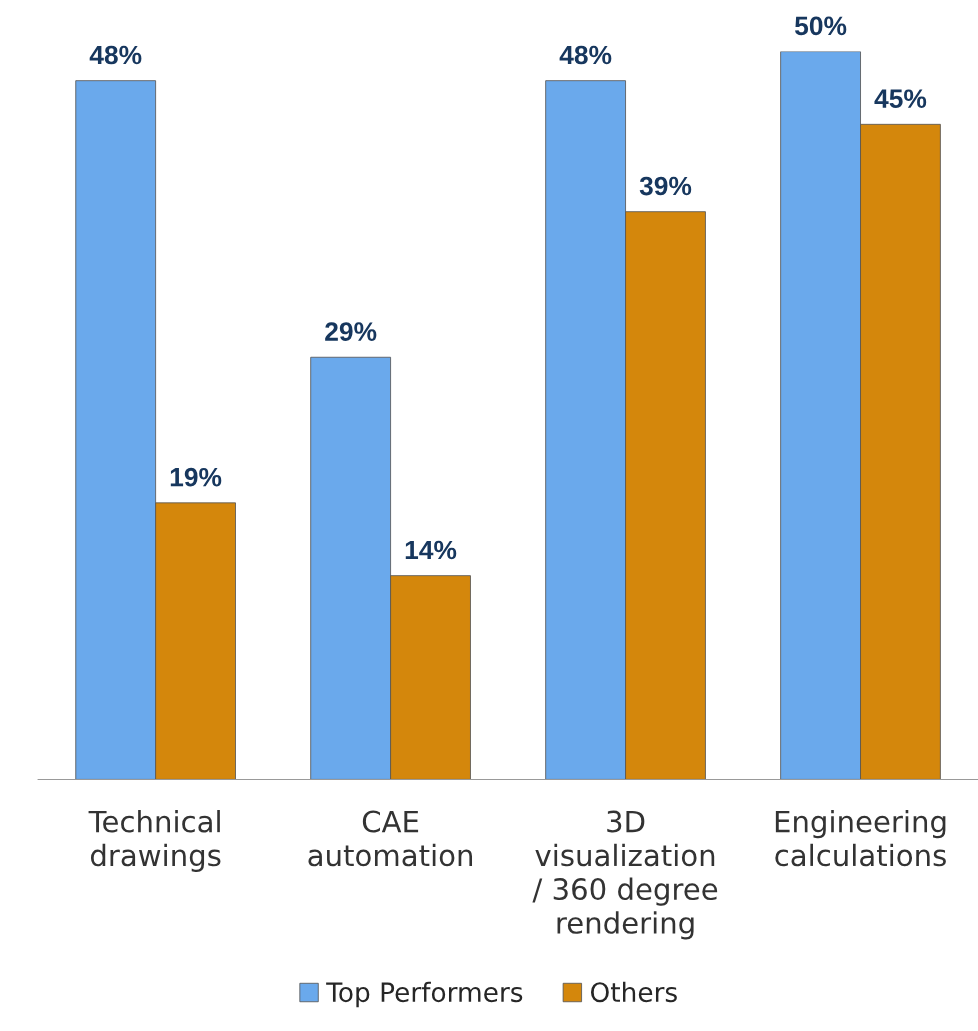  What do you see at coordinates (351, 331) in the screenshot?
I see `data-label: 29%` at bounding box center [351, 331].